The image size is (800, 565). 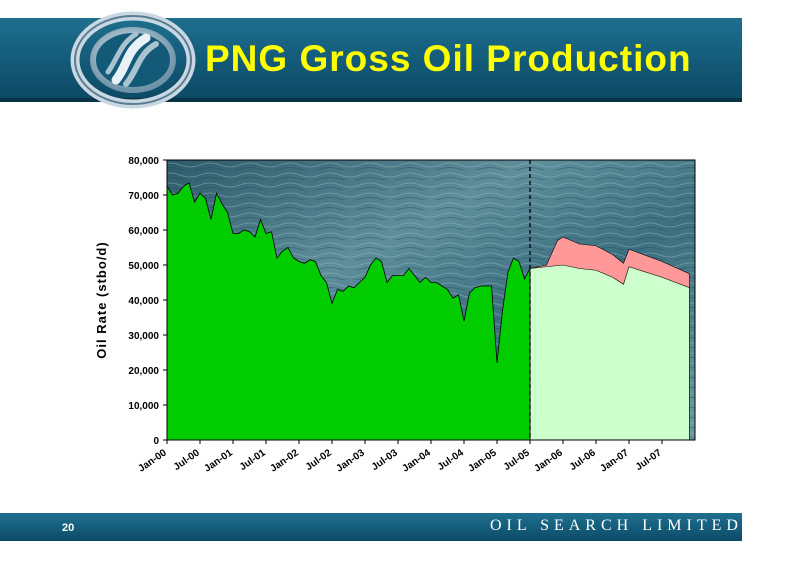 What do you see at coordinates (253, 460) in the screenshot?
I see `x-tick-label: Jul-01` at bounding box center [253, 460].